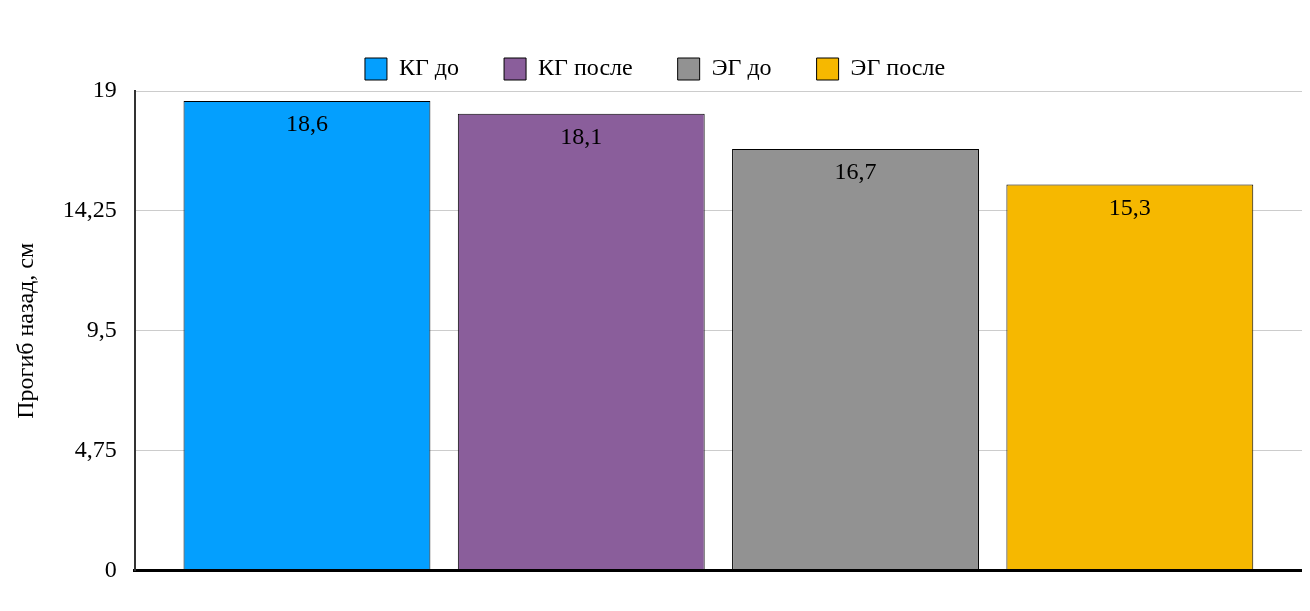 The width and height of the screenshot is (1310, 611). I want to click on data-label: 18,1, so click(581, 136).